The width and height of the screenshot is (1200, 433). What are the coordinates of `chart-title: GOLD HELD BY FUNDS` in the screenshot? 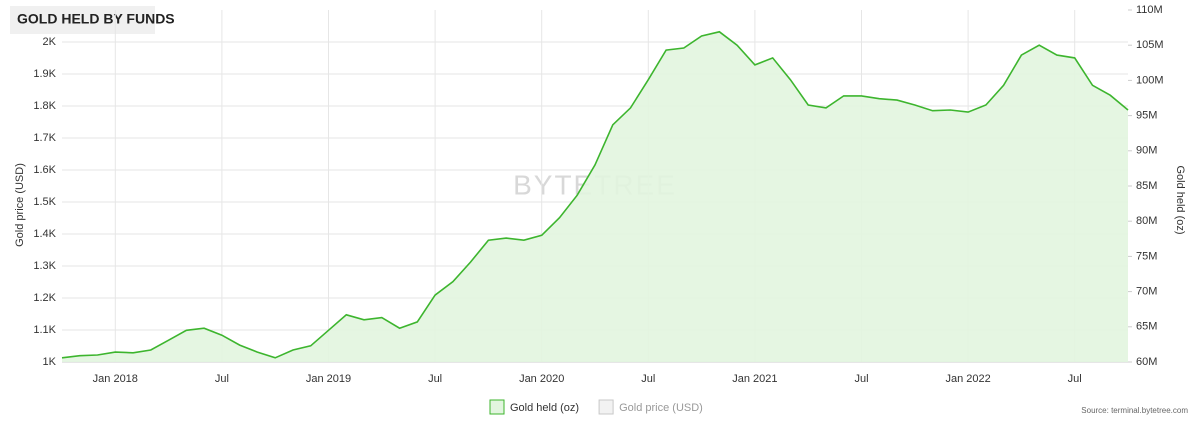 It's located at (96, 19).